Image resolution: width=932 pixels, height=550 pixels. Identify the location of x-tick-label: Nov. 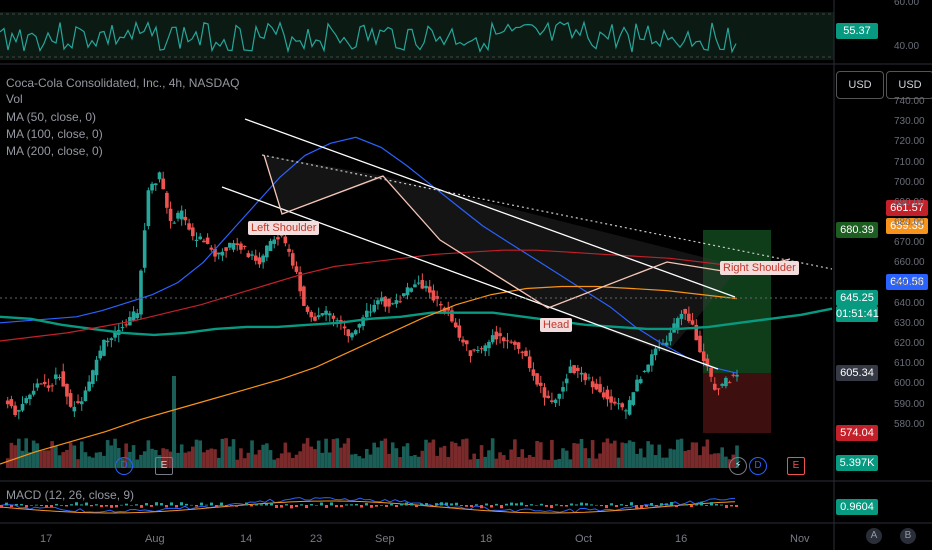
(800, 539).